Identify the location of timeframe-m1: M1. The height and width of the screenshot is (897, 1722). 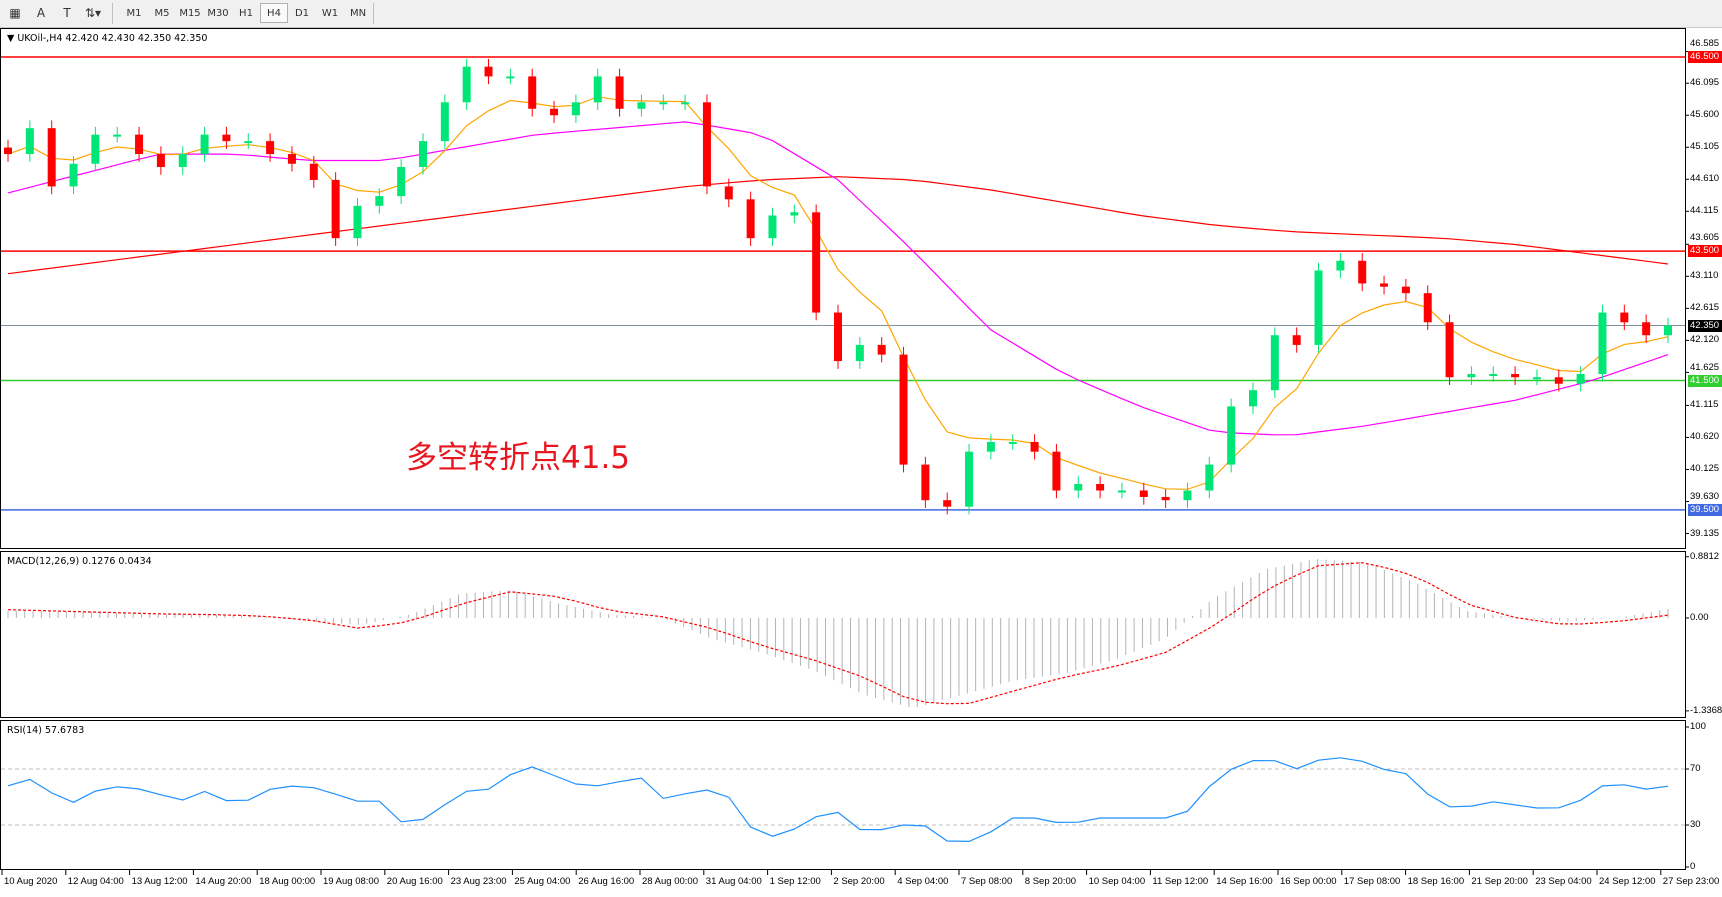
(134, 13).